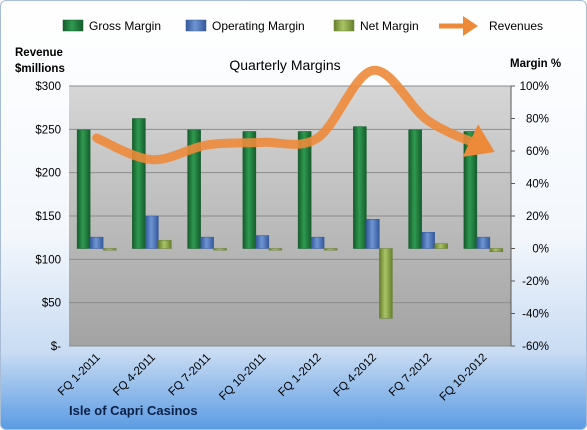  What do you see at coordinates (516, 26) in the screenshot?
I see `legend-label-revenues: Revenues` at bounding box center [516, 26].